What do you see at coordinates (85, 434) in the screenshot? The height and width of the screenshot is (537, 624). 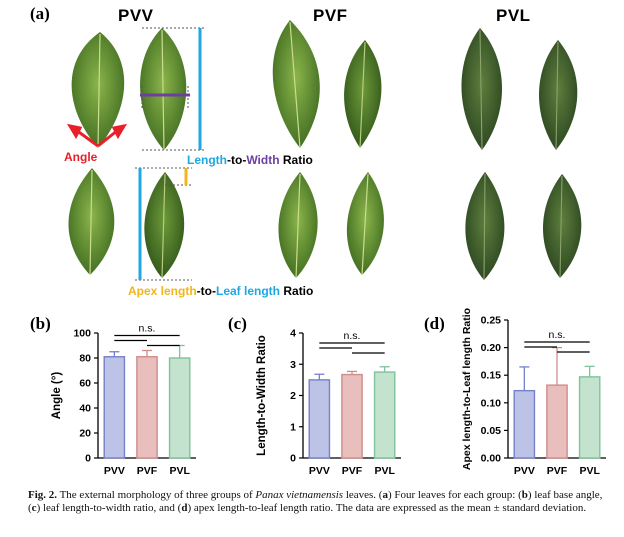 I see `y-tick-label: 20` at bounding box center [85, 434].